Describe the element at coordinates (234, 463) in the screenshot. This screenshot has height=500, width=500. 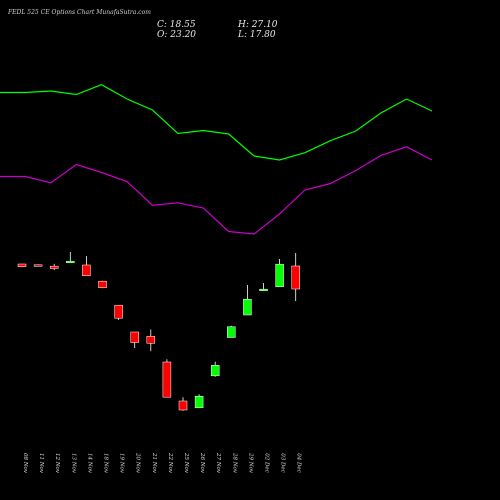
I see `x-tick-label: 28 Nov` at that location.